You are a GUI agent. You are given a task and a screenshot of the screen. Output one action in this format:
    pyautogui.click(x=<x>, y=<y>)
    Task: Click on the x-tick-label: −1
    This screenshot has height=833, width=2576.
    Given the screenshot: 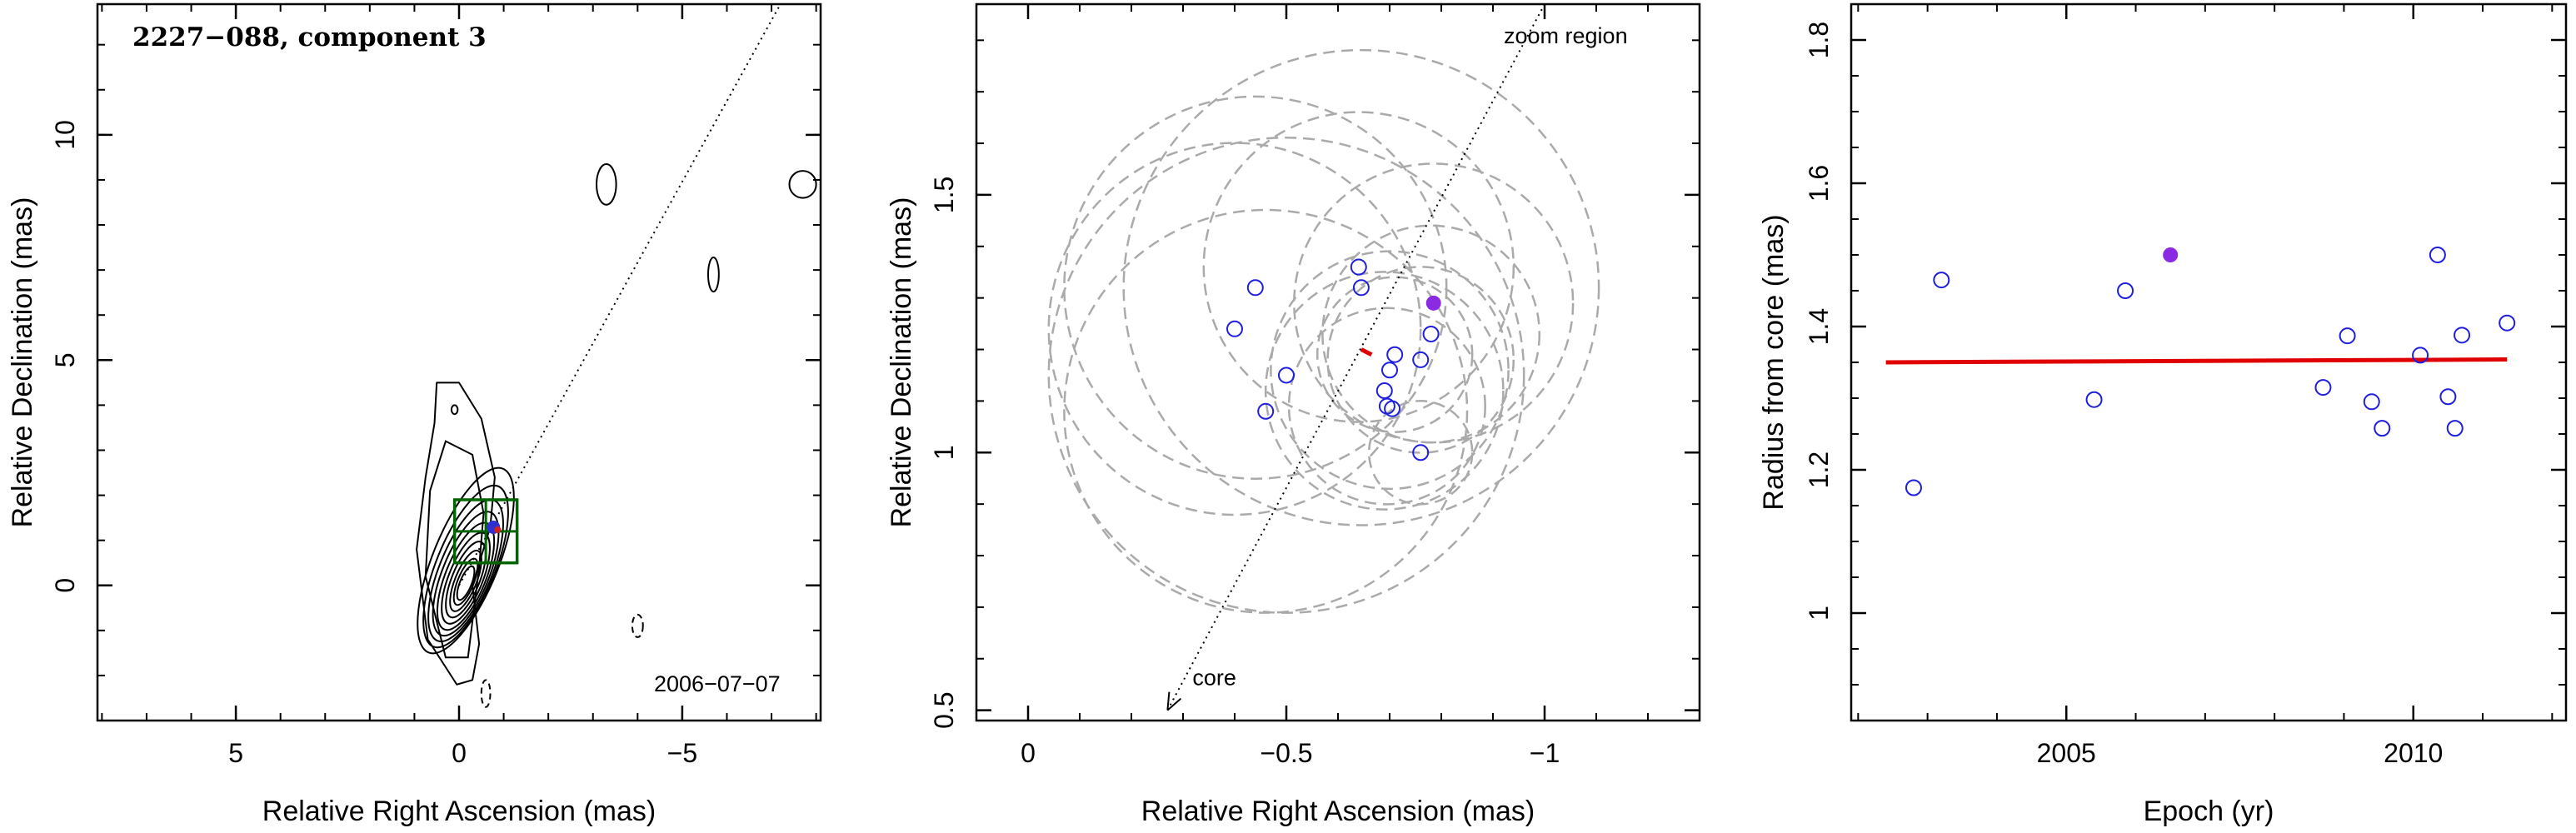 What is the action you would take?
    pyautogui.click(x=1545, y=753)
    